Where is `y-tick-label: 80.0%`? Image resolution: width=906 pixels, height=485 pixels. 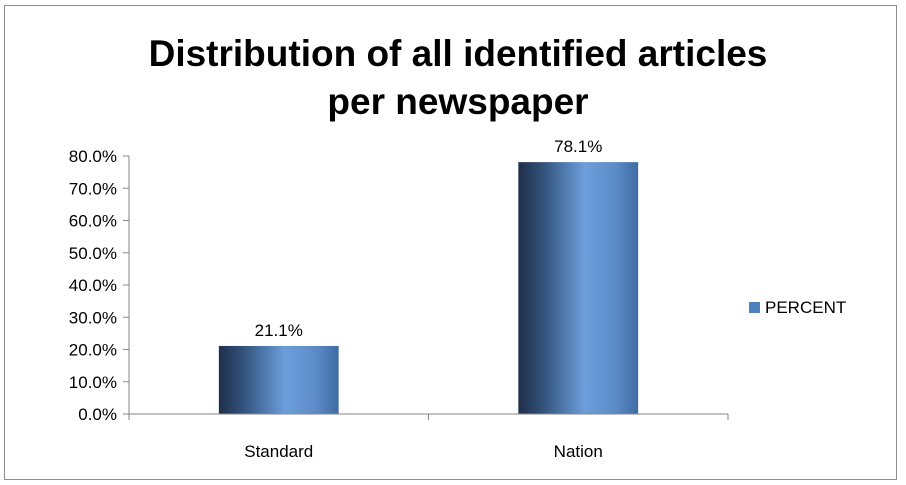 y-tick-label: 80.0% is located at coordinates (93, 156).